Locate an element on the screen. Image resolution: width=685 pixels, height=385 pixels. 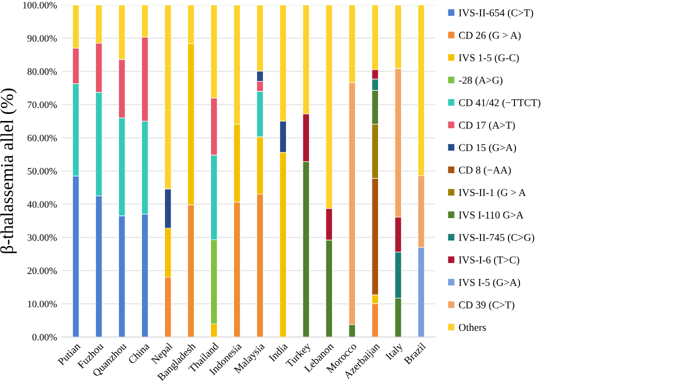
legend-label: IVS I-110 G>A is located at coordinates (491, 215).